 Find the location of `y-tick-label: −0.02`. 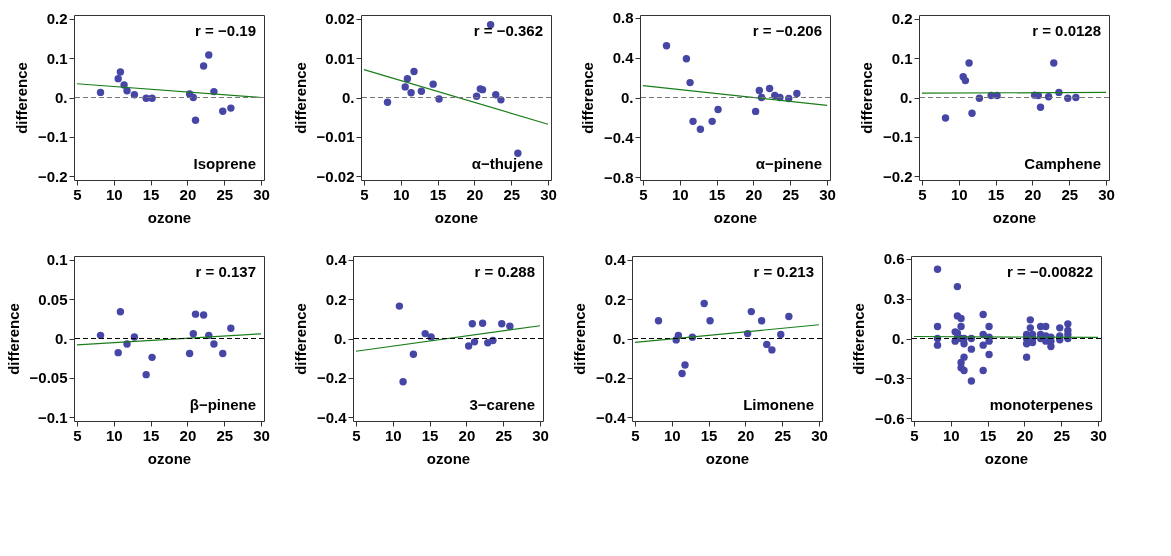

y-tick-label: −0.02 is located at coordinates (335, 176).